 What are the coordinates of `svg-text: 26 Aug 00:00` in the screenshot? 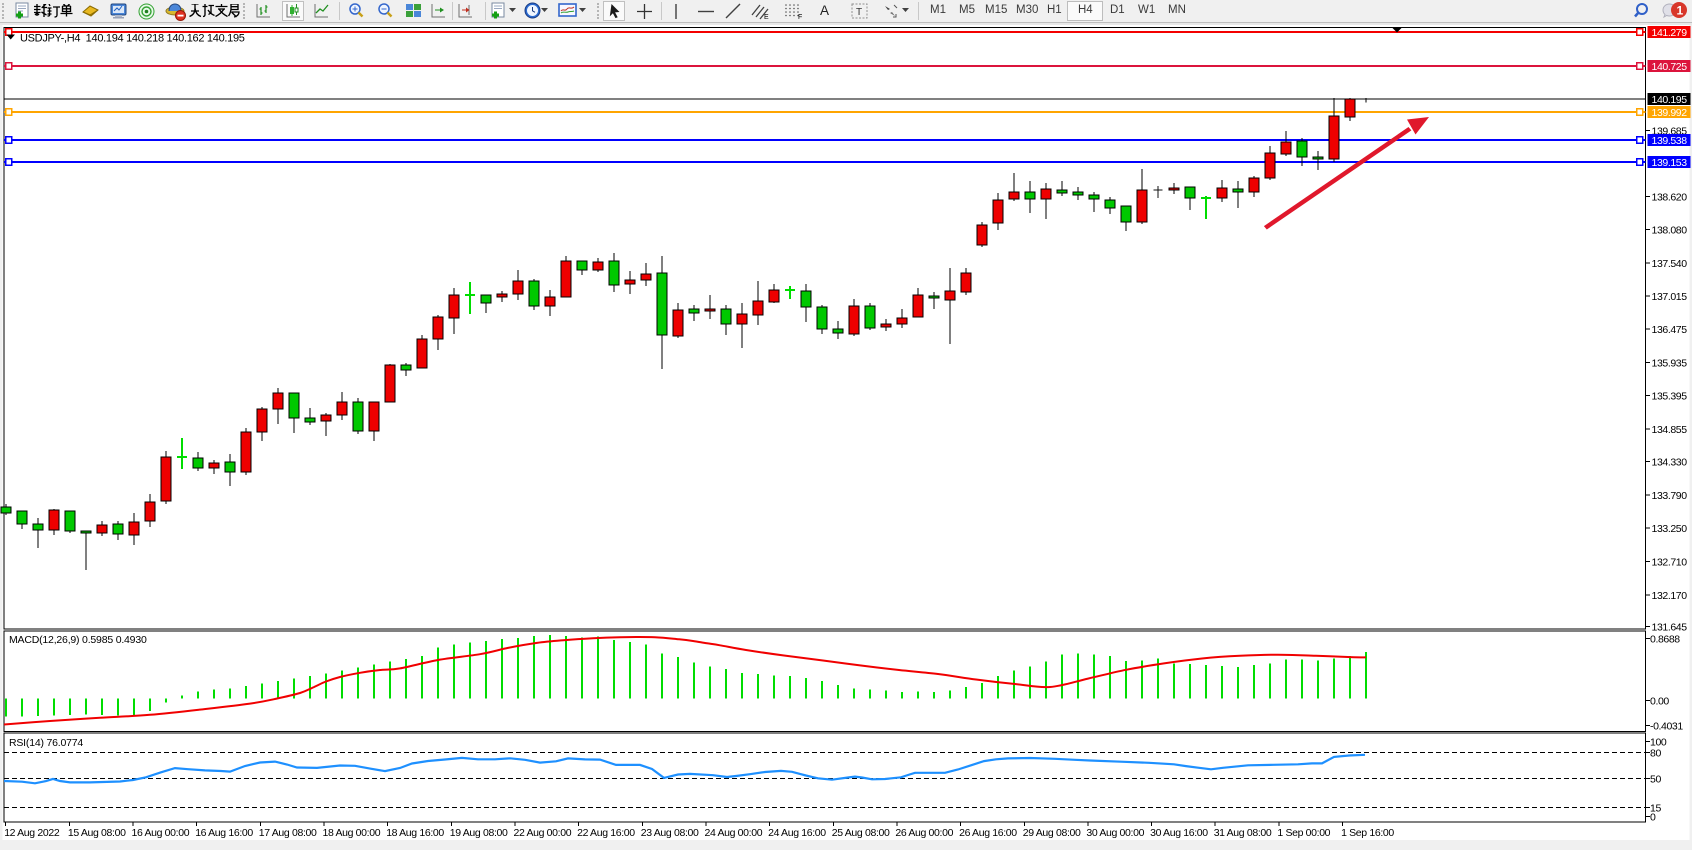 It's located at (924, 833).